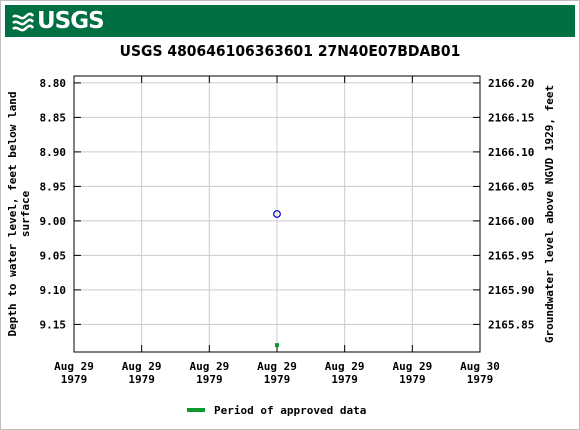 This screenshot has height=430, width=580. What do you see at coordinates (511, 83) in the screenshot?
I see `y-tick-label-right: 2166.20` at bounding box center [511, 83].